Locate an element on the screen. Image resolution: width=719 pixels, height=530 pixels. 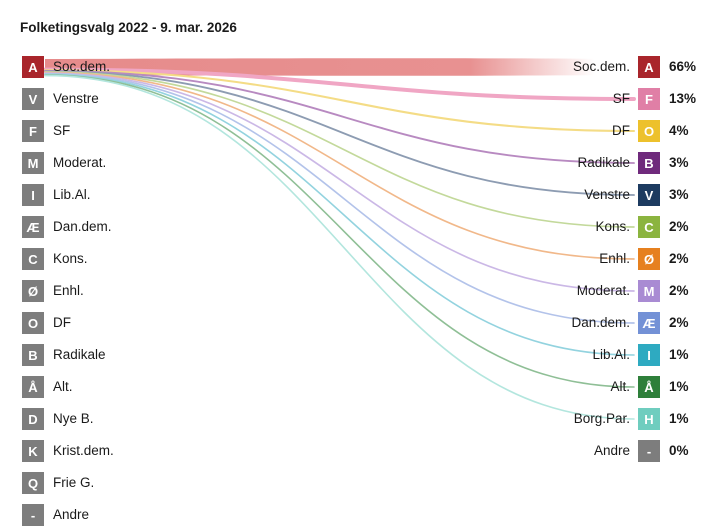
right-party-badge: B is located at coordinates (649, 163).